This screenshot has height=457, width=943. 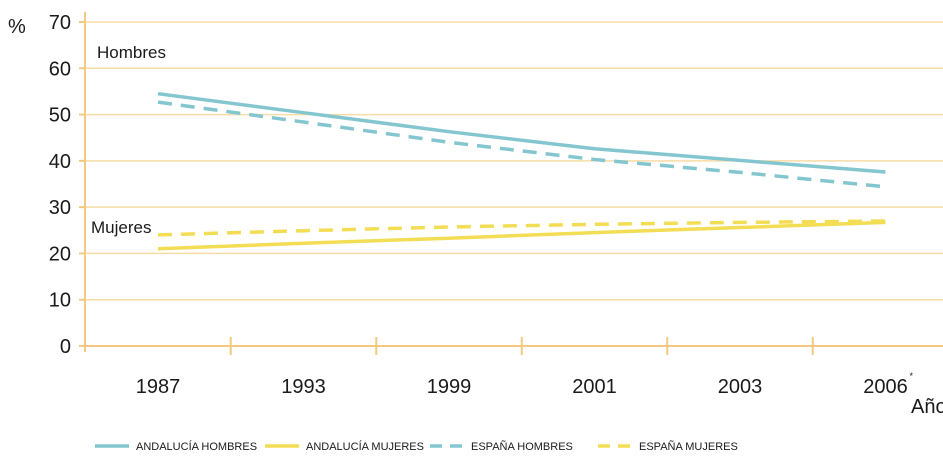 I want to click on y-tick-label: 50, so click(x=60, y=116).